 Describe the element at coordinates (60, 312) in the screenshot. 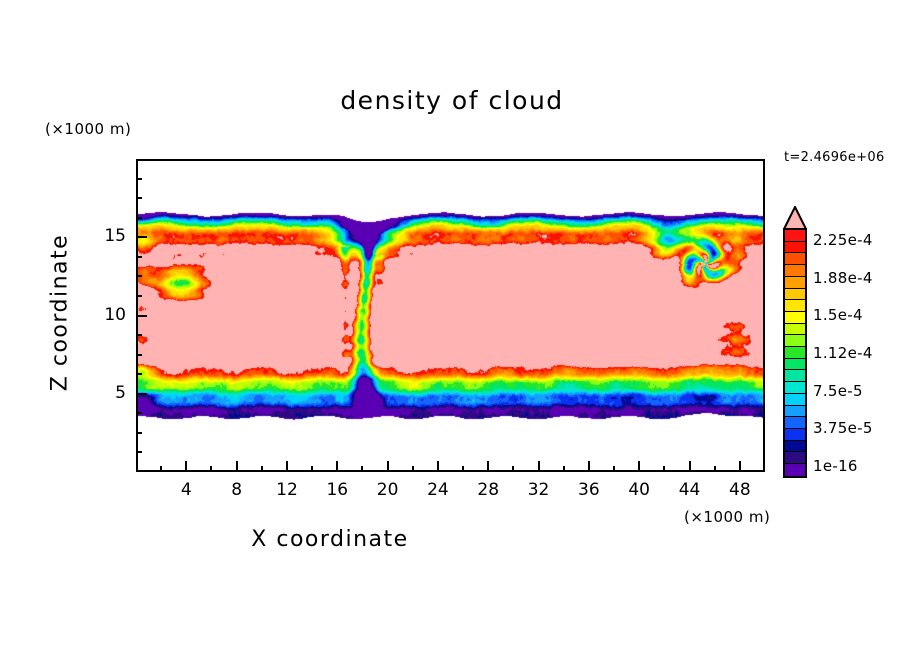

I see `y-axis-title: Z coordinate` at that location.